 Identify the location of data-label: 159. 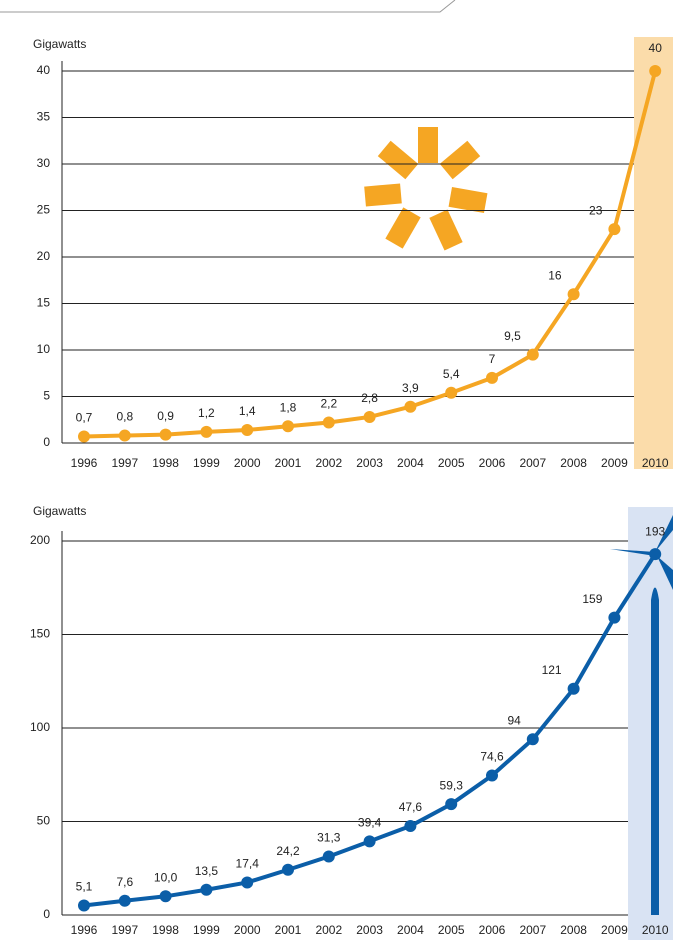
(592, 599).